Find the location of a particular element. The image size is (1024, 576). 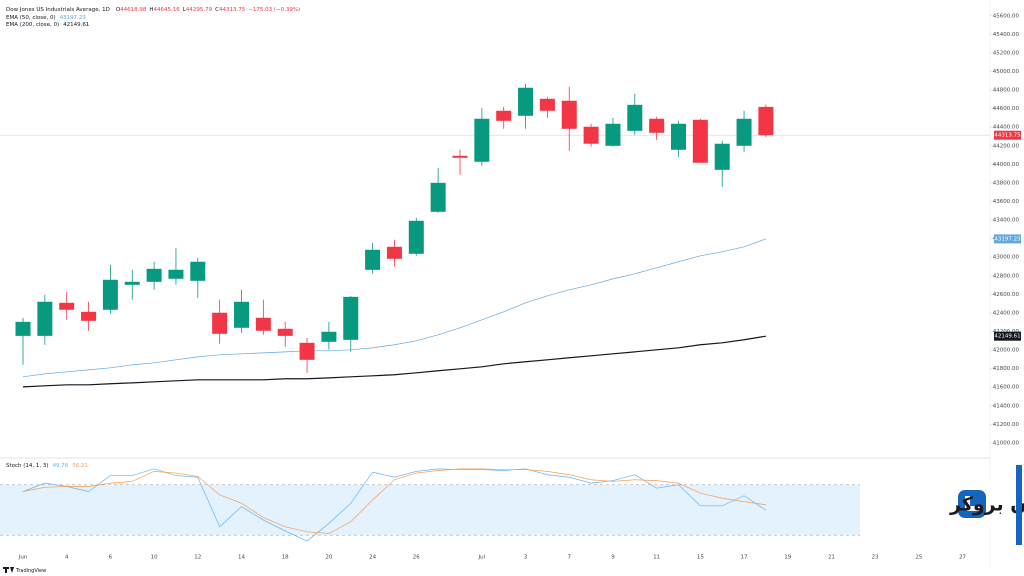

watermark: لیان بروکر is located at coordinates (945, 504).